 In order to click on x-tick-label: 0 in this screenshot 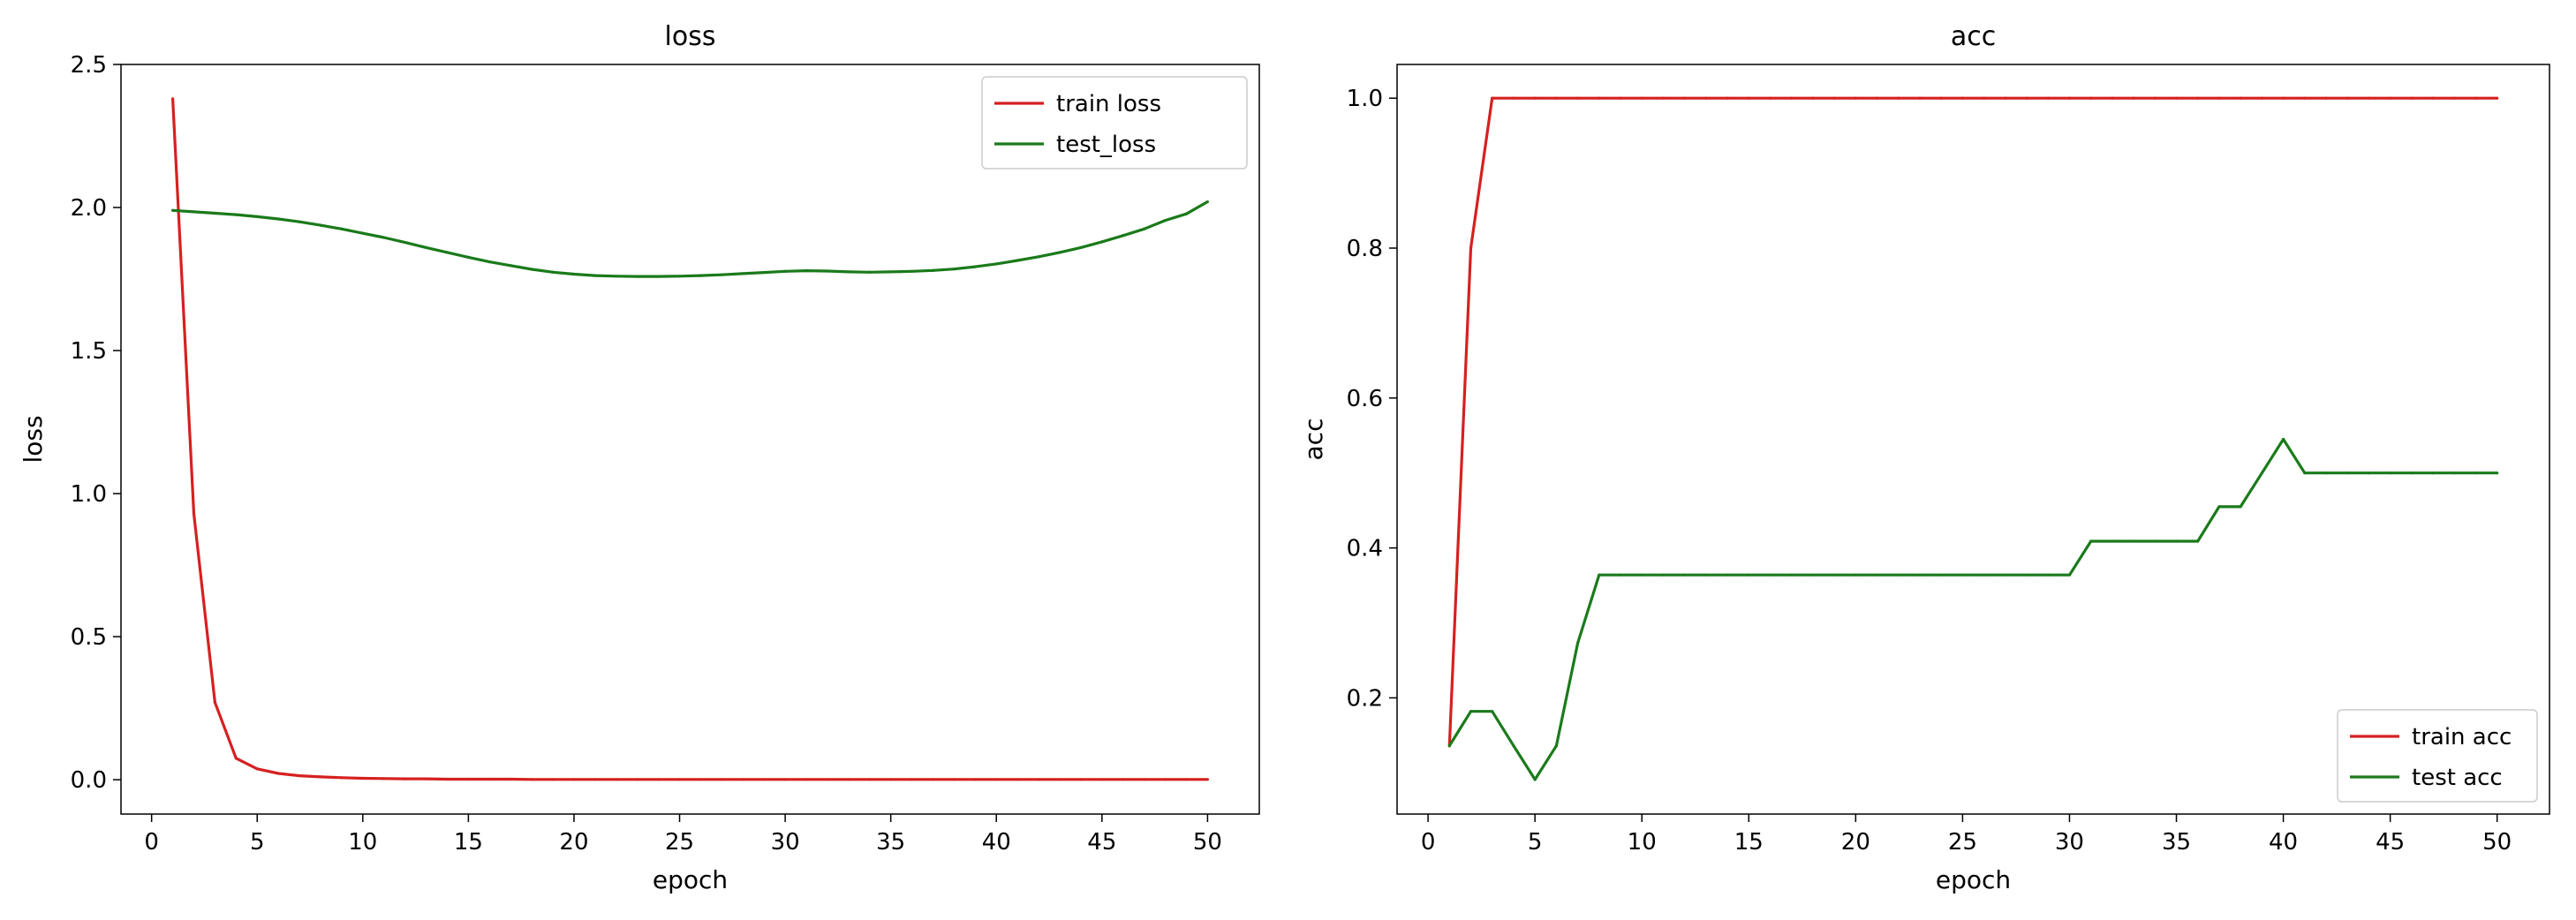, I will do `click(1429, 842)`.